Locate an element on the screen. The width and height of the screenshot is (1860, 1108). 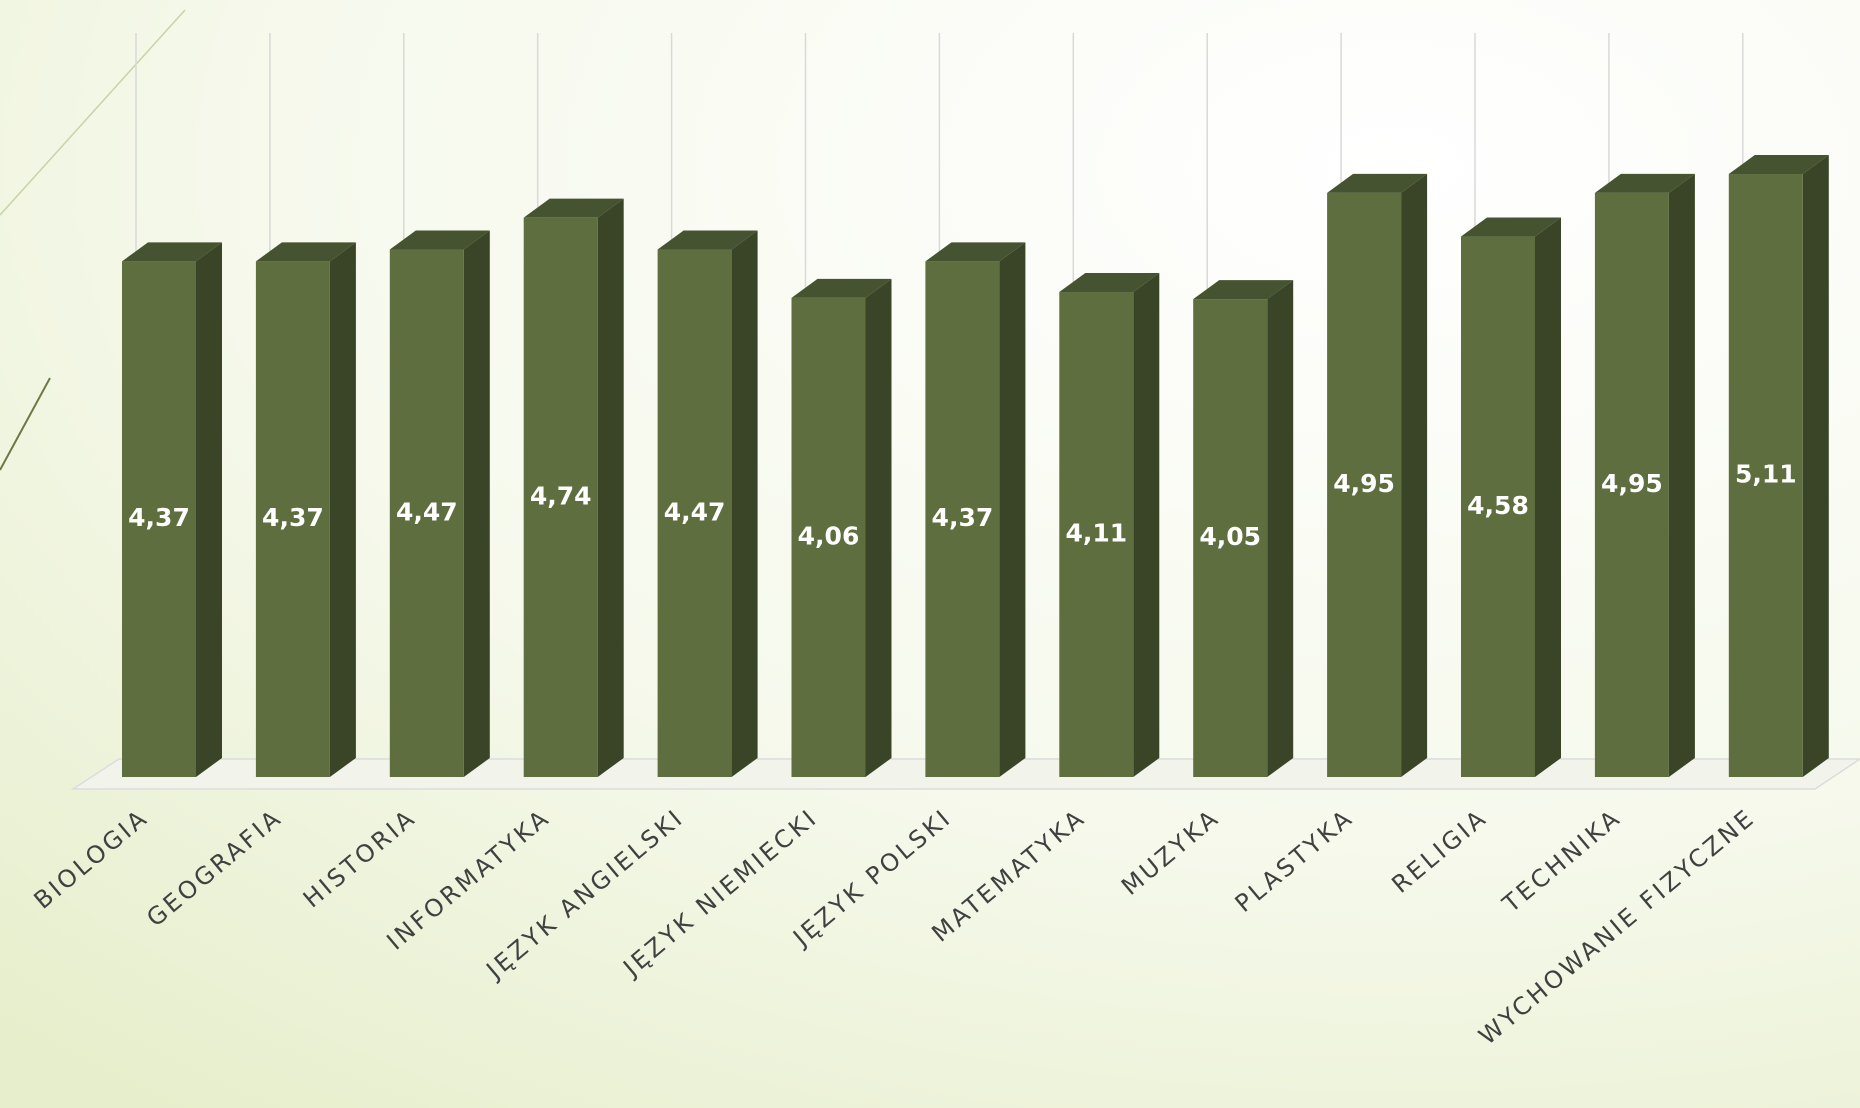
value-label: 4,58 is located at coordinates (1498, 505).